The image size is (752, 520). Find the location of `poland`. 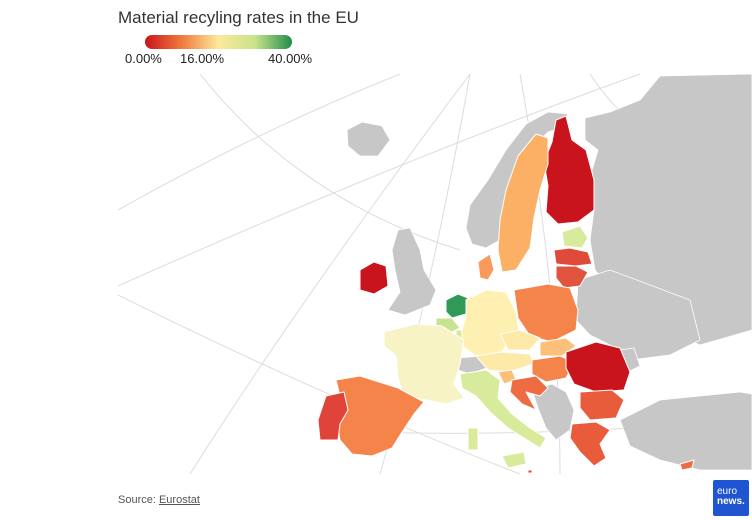

poland is located at coordinates (546, 313).